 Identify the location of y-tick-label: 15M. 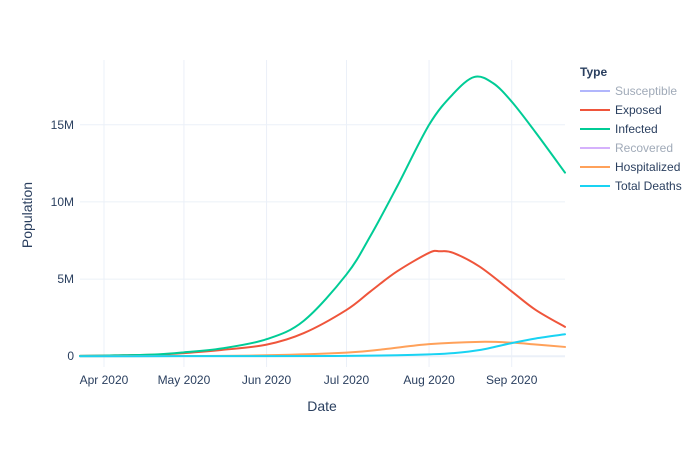
(62, 125).